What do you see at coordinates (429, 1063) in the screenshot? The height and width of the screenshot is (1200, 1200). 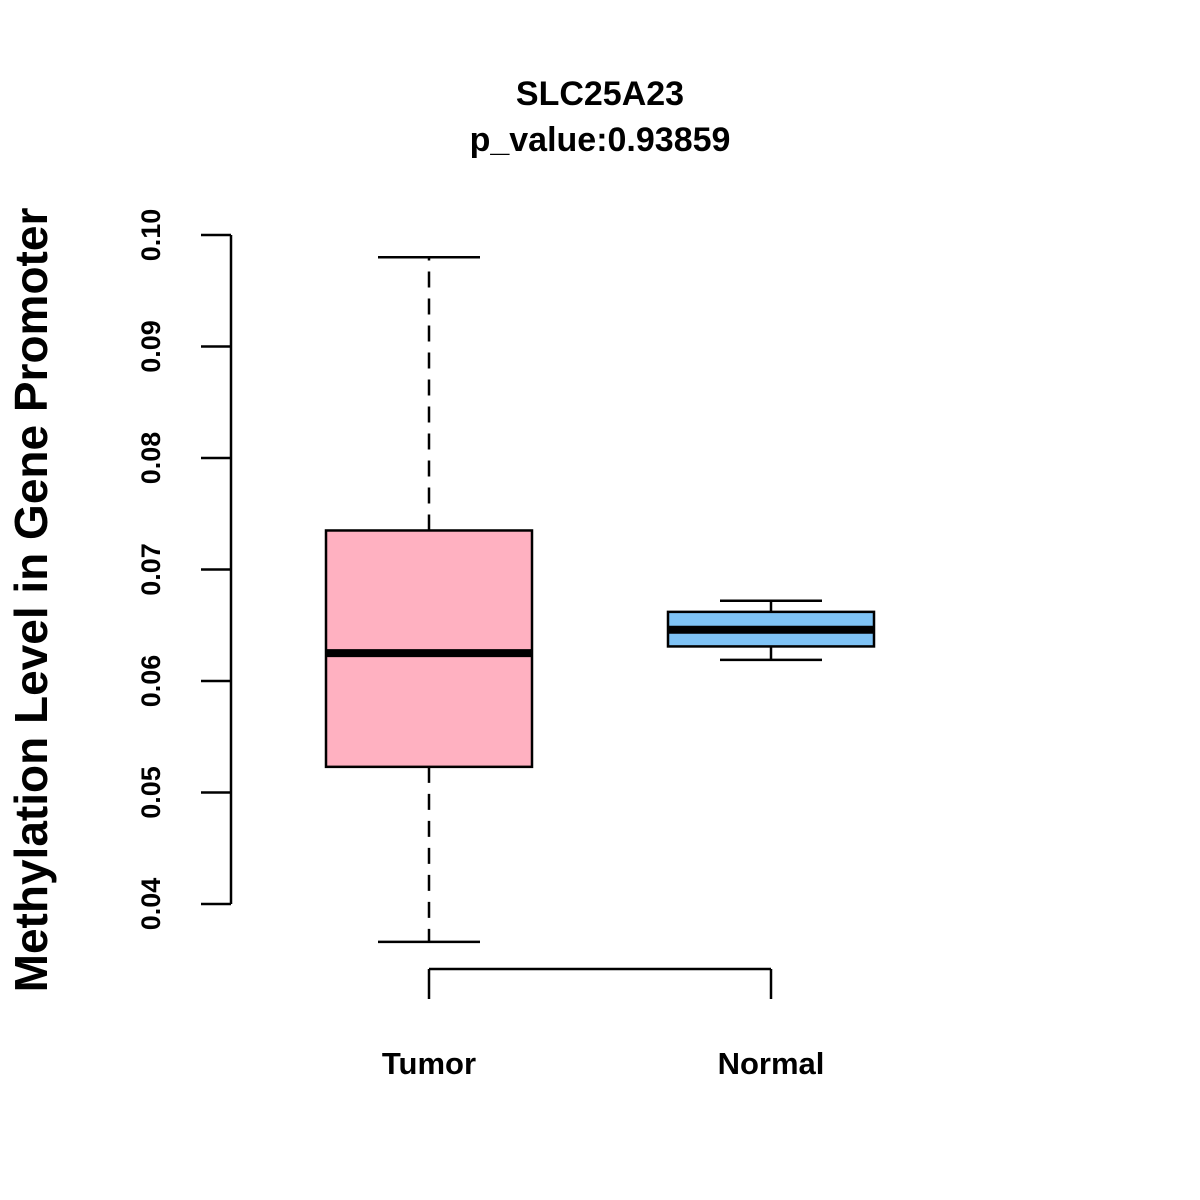 I see `x-tick-label-tumor: Tumor` at bounding box center [429, 1063].